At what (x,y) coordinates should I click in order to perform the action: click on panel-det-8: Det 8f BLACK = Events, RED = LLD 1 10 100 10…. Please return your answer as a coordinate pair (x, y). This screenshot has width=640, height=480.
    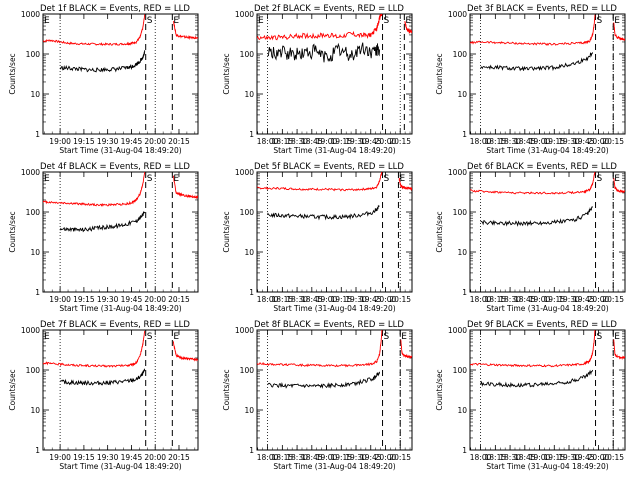
    Looking at the image, I should click on (317, 395).